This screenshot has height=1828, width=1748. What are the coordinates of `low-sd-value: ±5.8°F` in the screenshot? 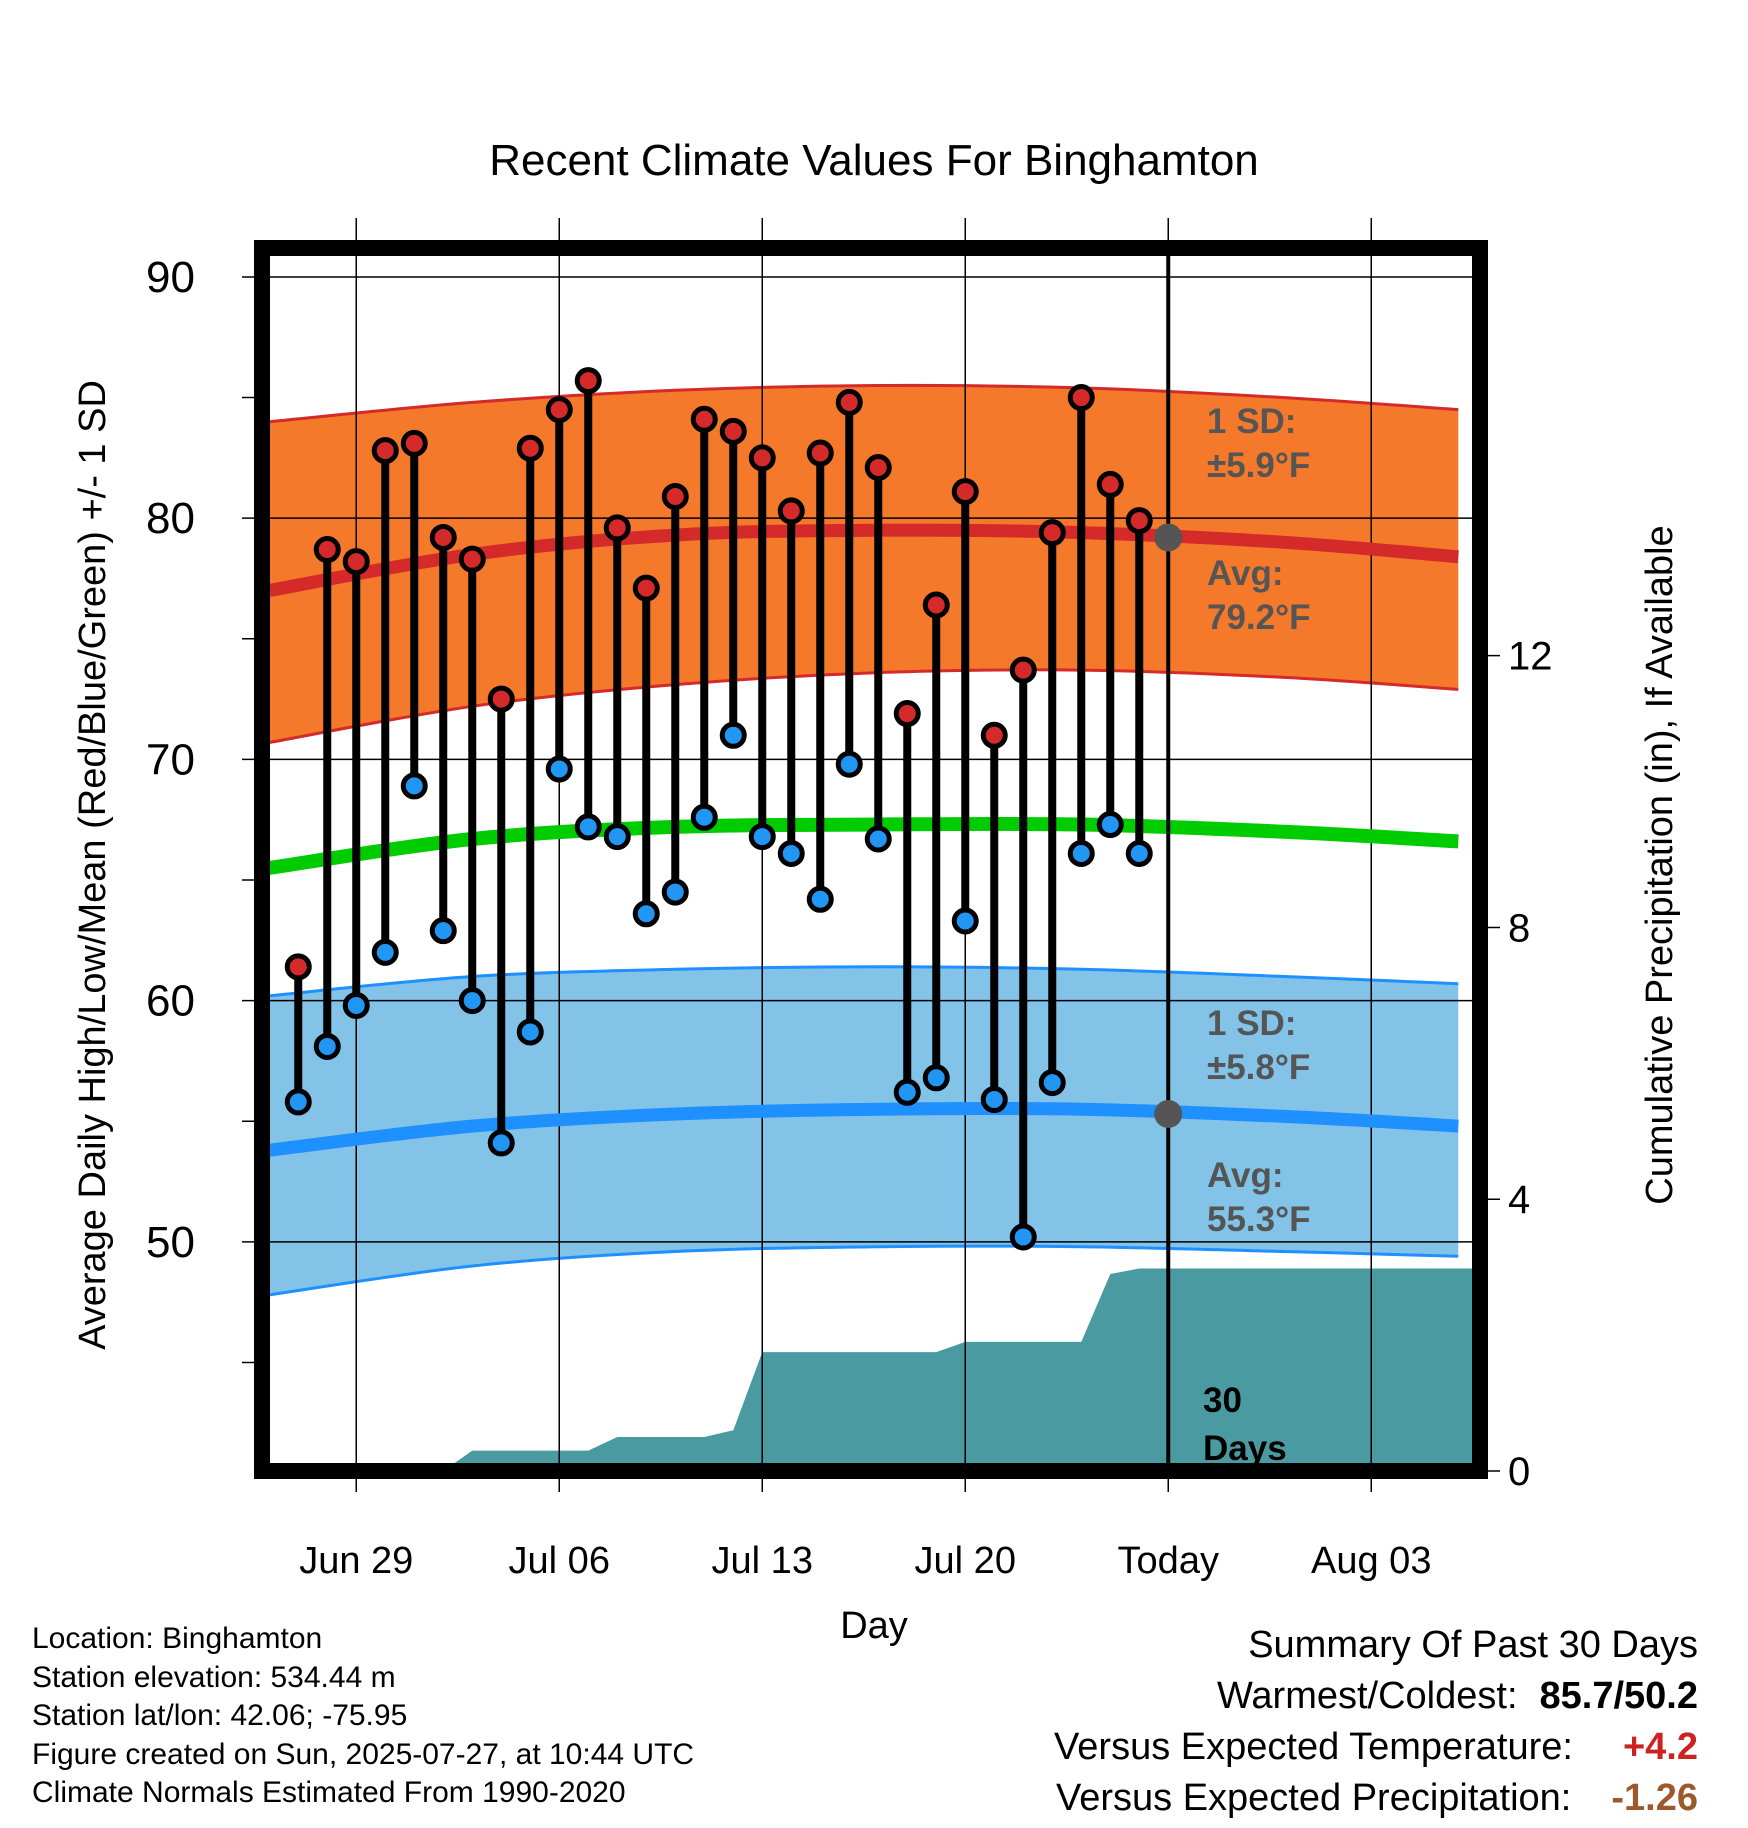 It's located at (1258, 1067).